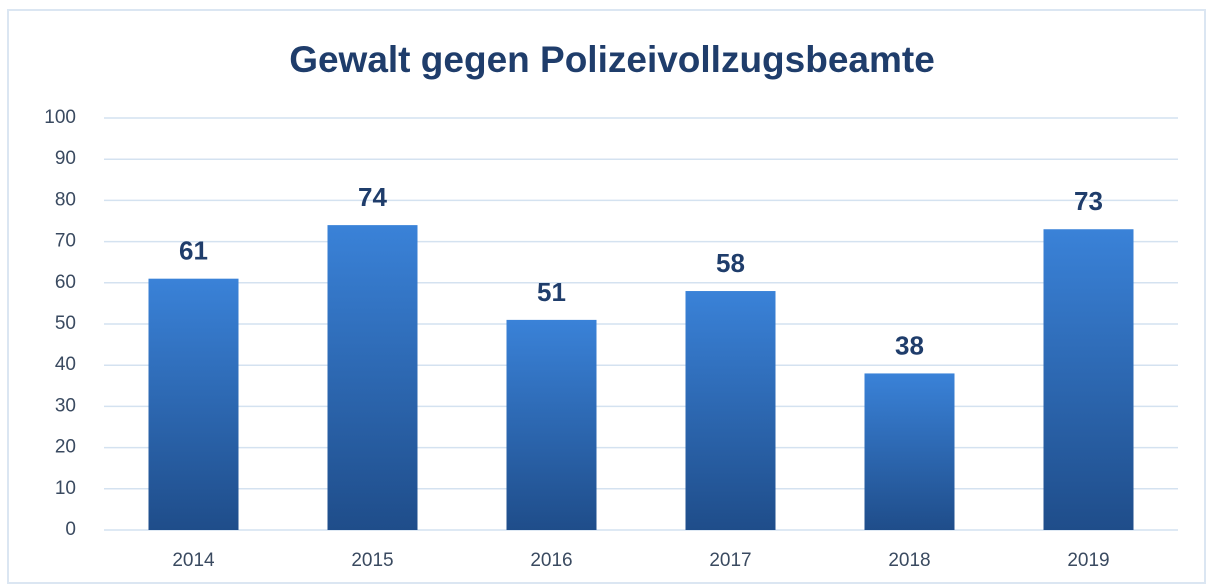 This screenshot has width=1213, height=585. What do you see at coordinates (1088, 201) in the screenshot?
I see `data-label: 73` at bounding box center [1088, 201].